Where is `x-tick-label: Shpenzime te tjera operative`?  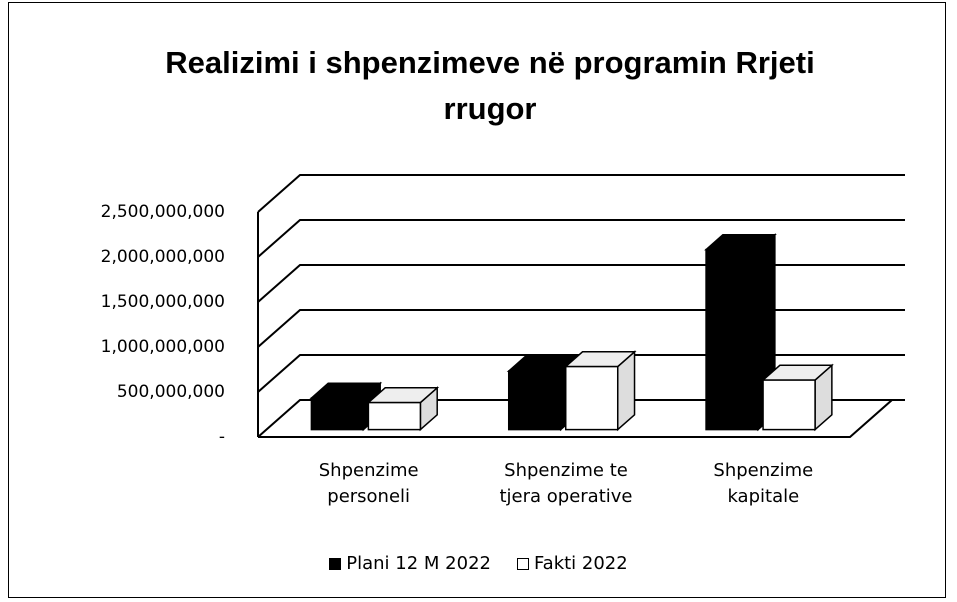
x-tick-label: Shpenzime te tjera operative is located at coordinates (566, 483).